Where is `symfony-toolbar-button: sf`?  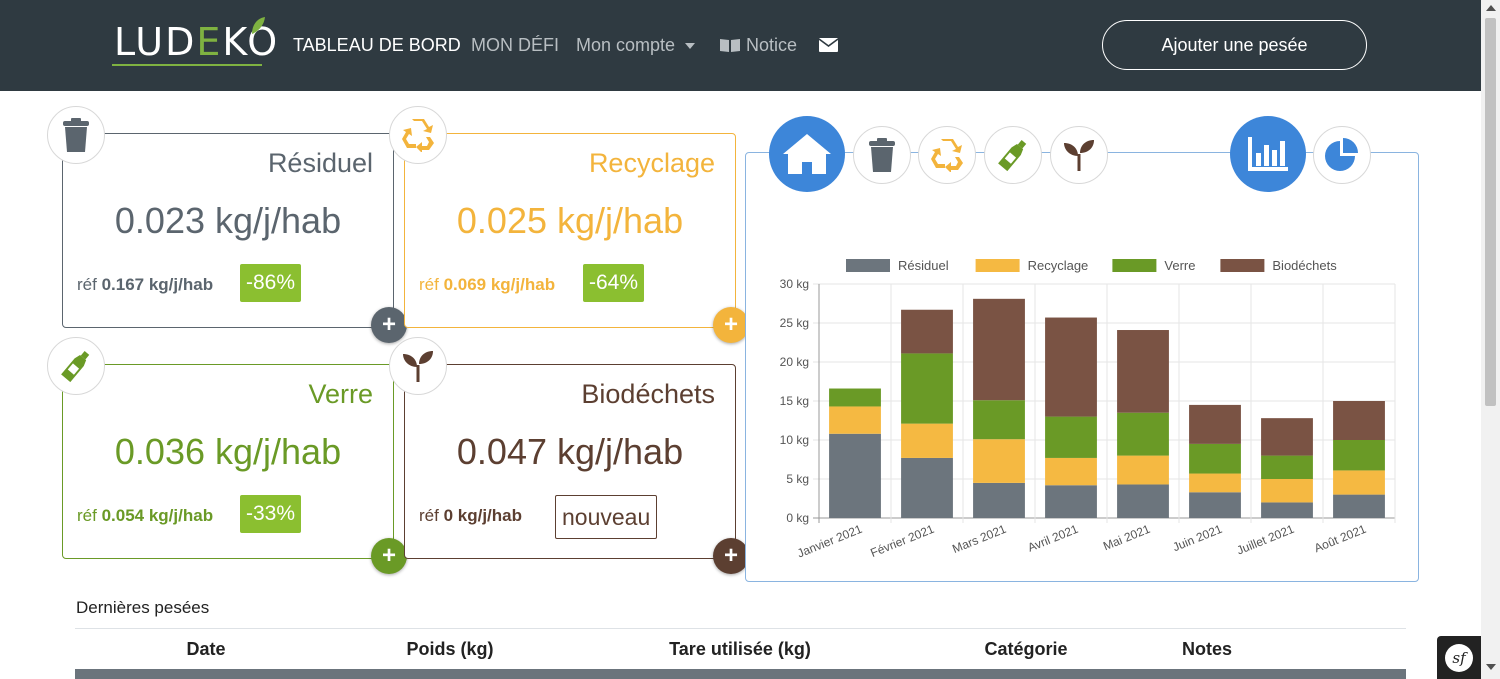 symfony-toolbar-button: sf is located at coordinates (1459, 657).